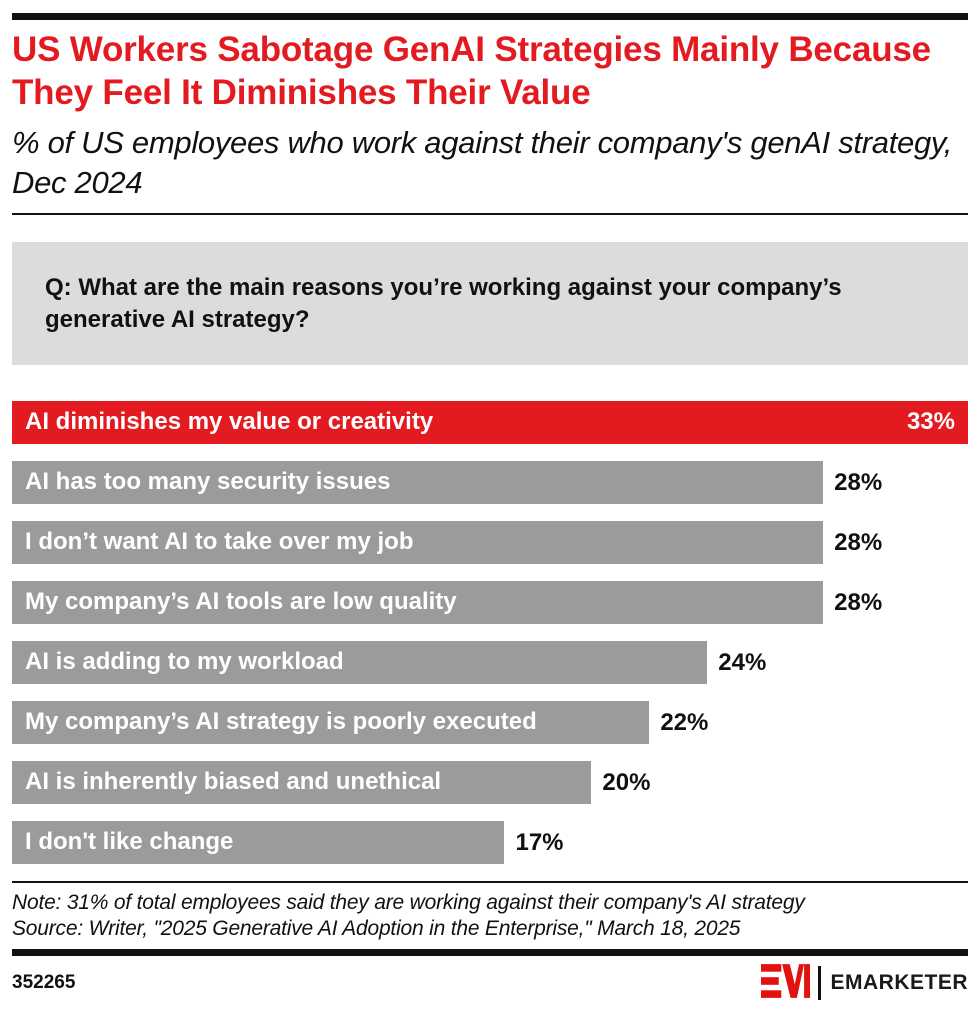  What do you see at coordinates (360, 662) in the screenshot?
I see `bar: AI is adding to my workload` at bounding box center [360, 662].